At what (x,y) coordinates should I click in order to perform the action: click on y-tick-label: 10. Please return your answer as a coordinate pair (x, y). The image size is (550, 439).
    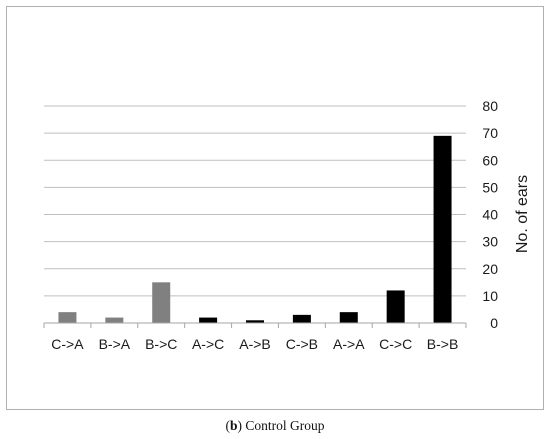
    Looking at the image, I should click on (490, 296).